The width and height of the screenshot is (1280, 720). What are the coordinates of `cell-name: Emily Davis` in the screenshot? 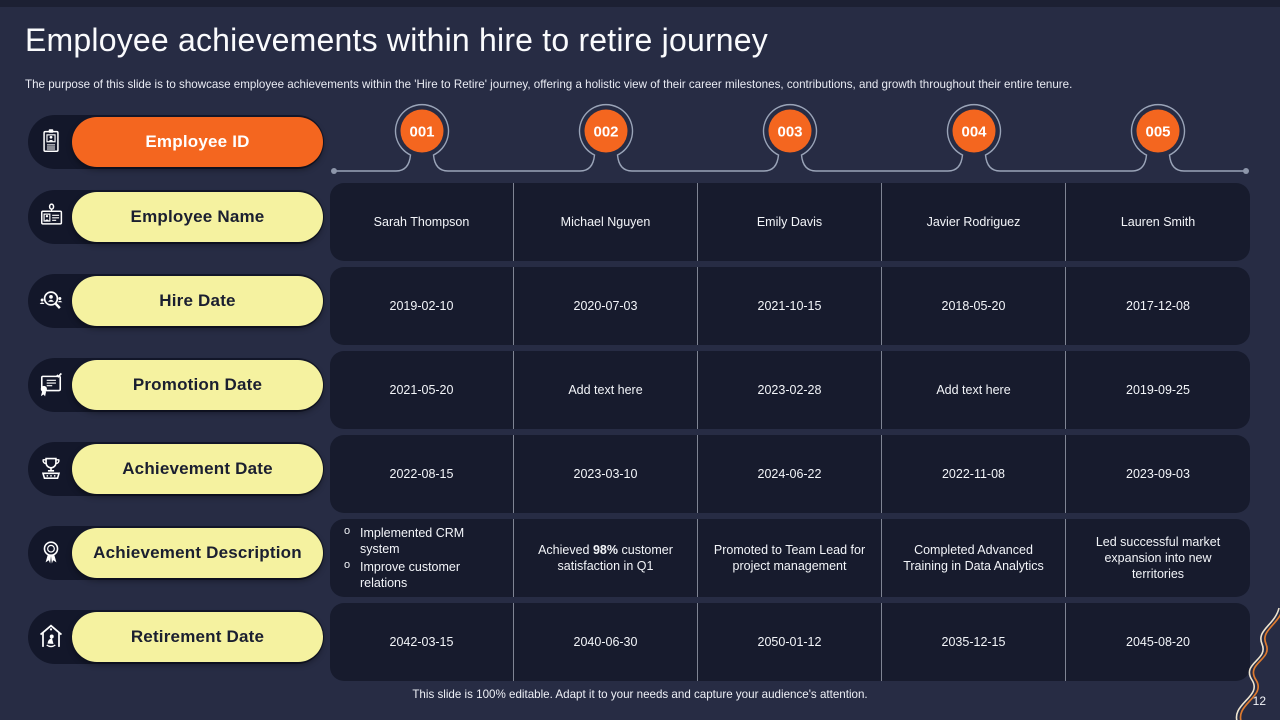 It's located at (790, 222).